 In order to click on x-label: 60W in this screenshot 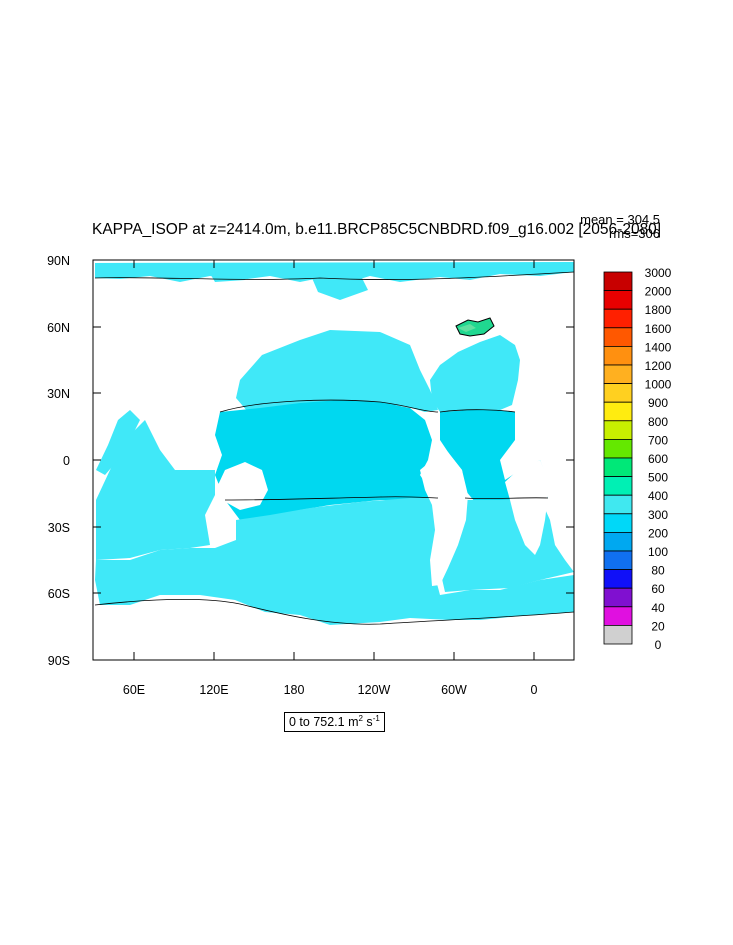, I will do `click(454, 690)`.